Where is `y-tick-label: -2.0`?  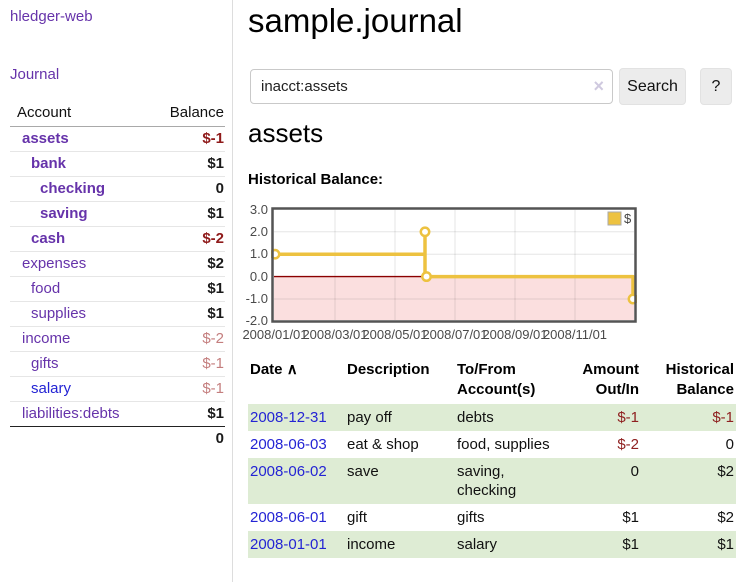
y-tick-label: -2.0 is located at coordinates (256, 320).